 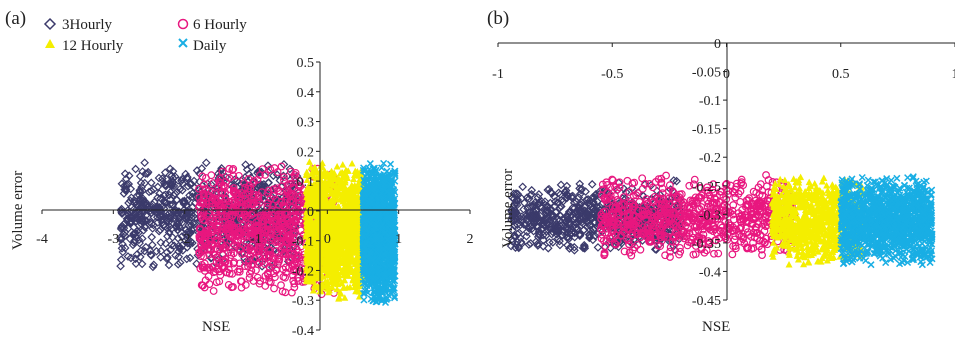 What do you see at coordinates (256, 239) in the screenshot?
I see `x-tick-label: -1` at bounding box center [256, 239].